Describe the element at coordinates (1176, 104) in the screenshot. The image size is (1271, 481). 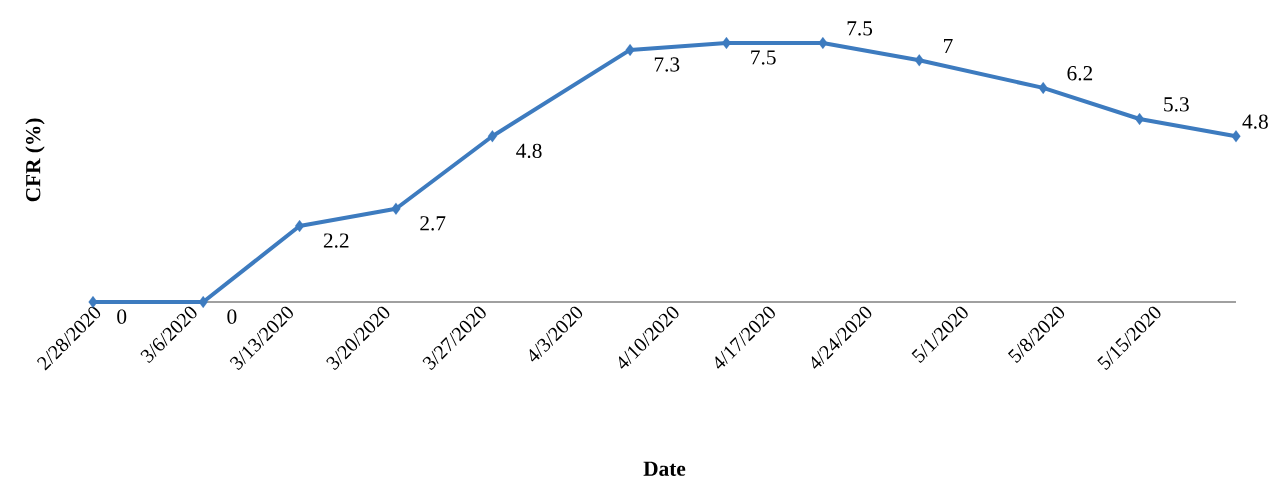
I see `data-label: 5.3` at that location.